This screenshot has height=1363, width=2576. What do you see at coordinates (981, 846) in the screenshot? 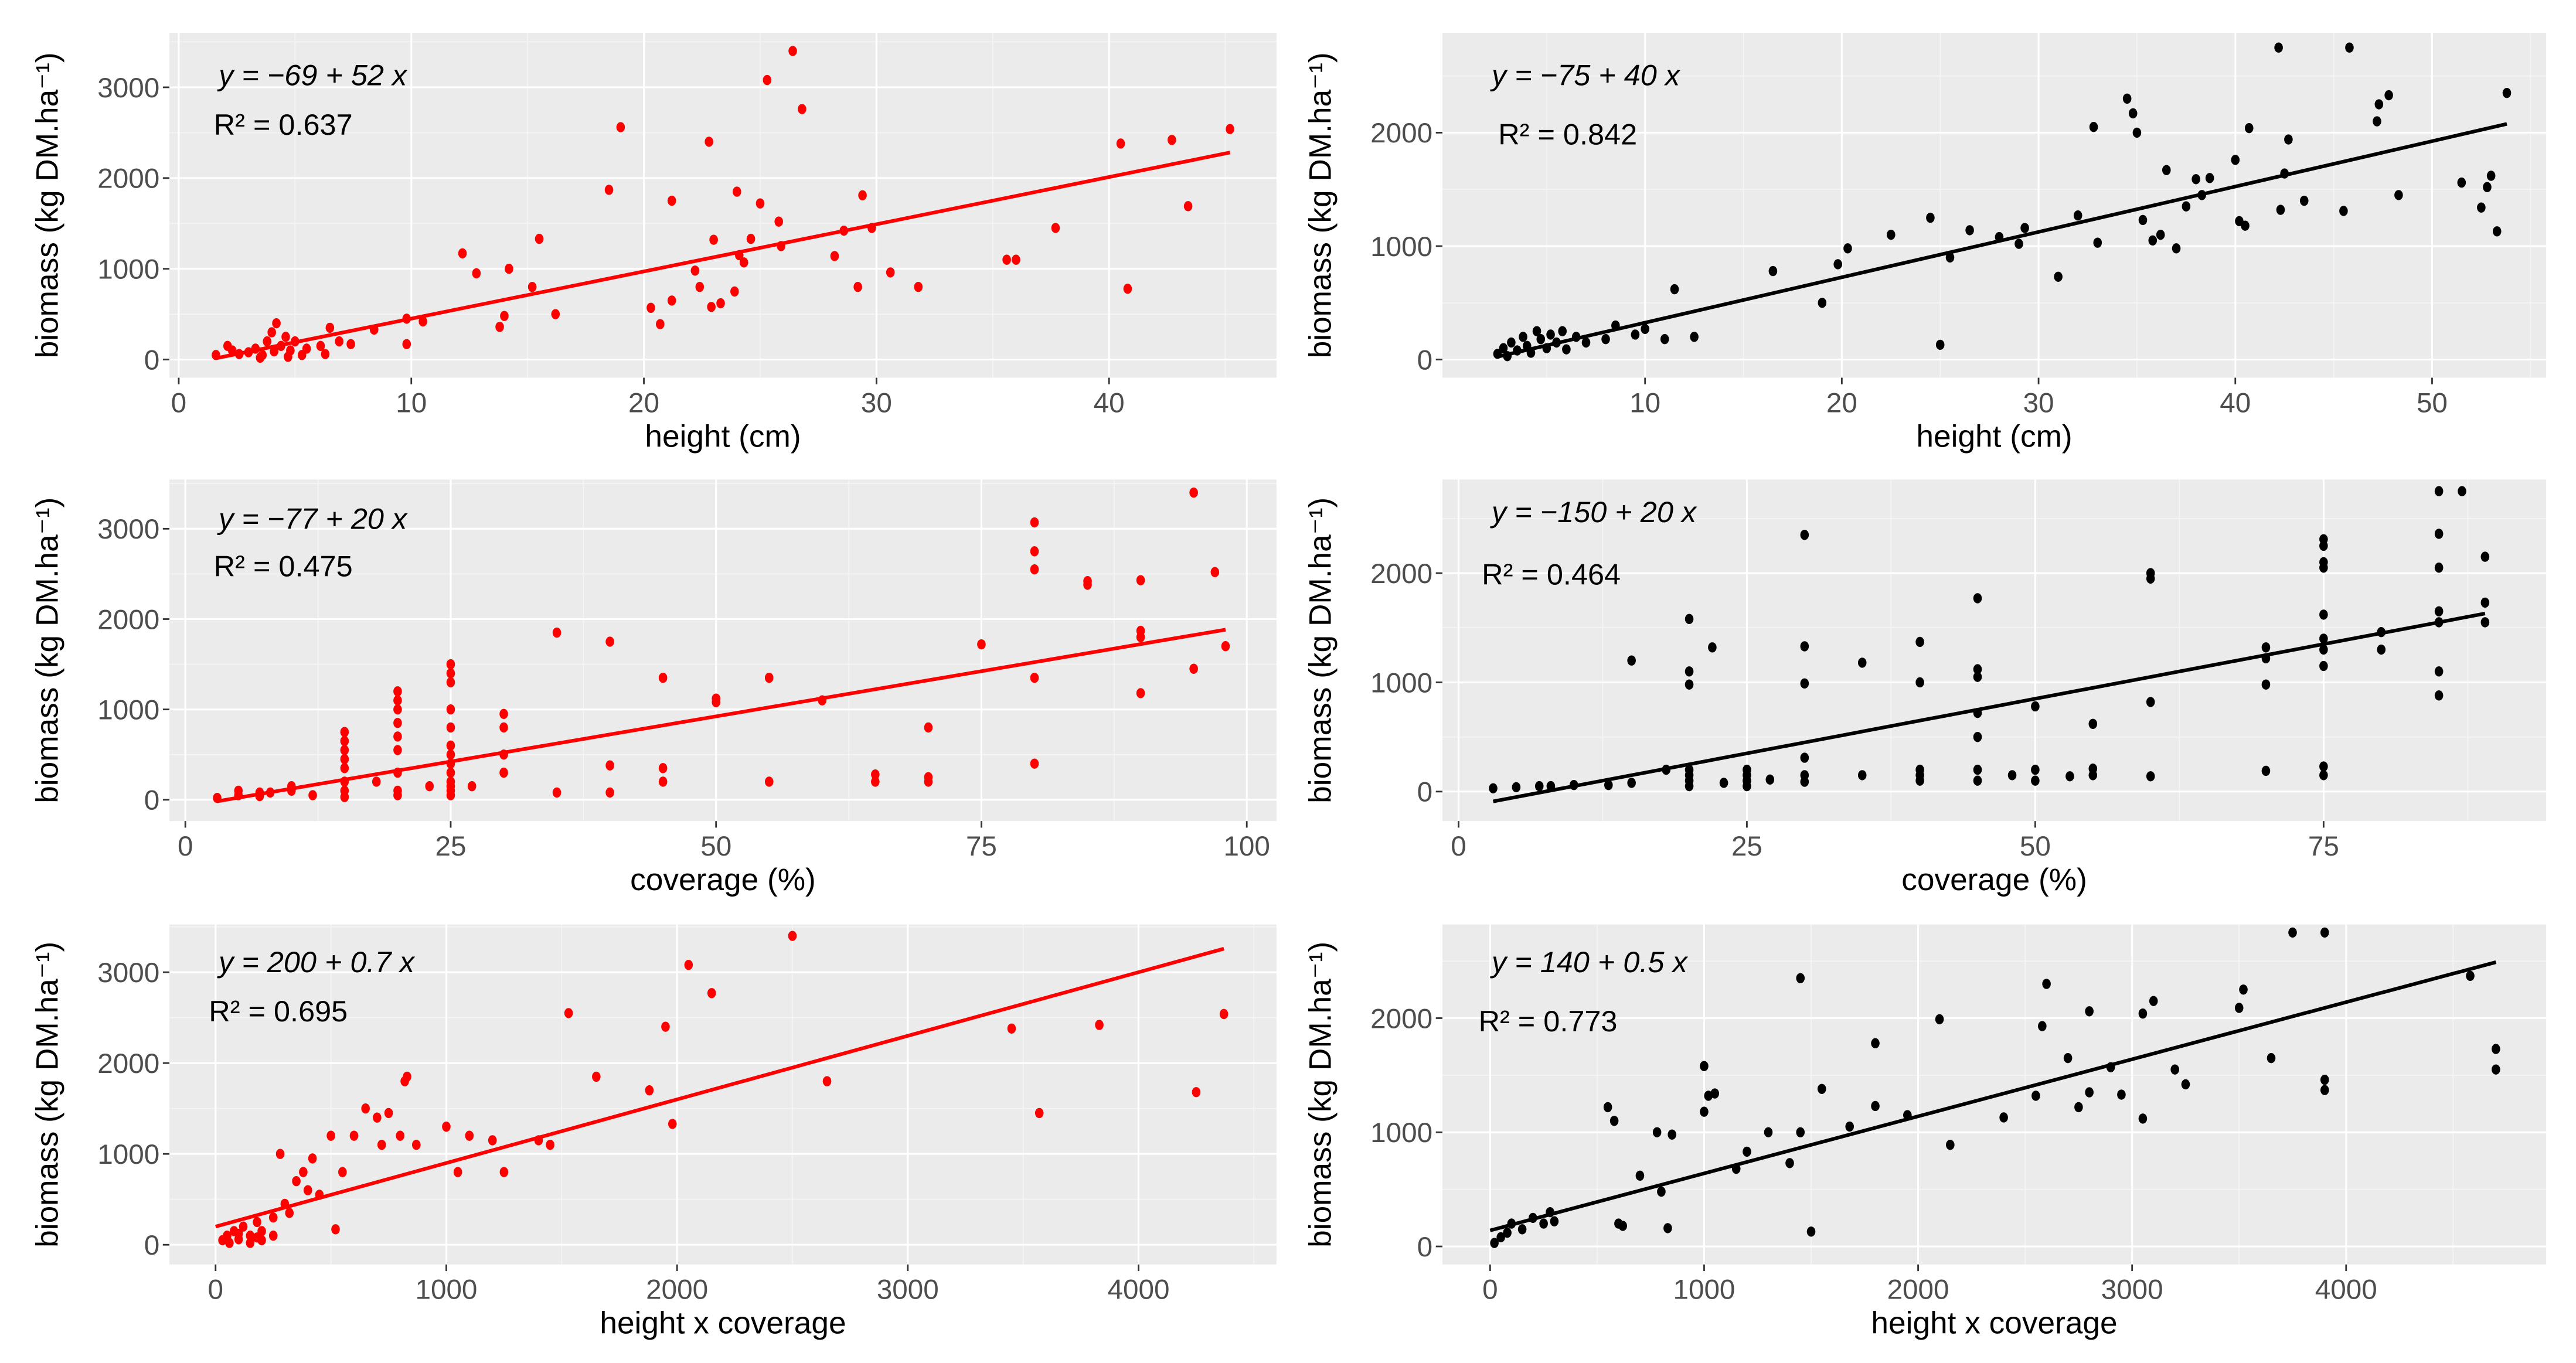
I see `x-tick-label: 75` at bounding box center [981, 846].